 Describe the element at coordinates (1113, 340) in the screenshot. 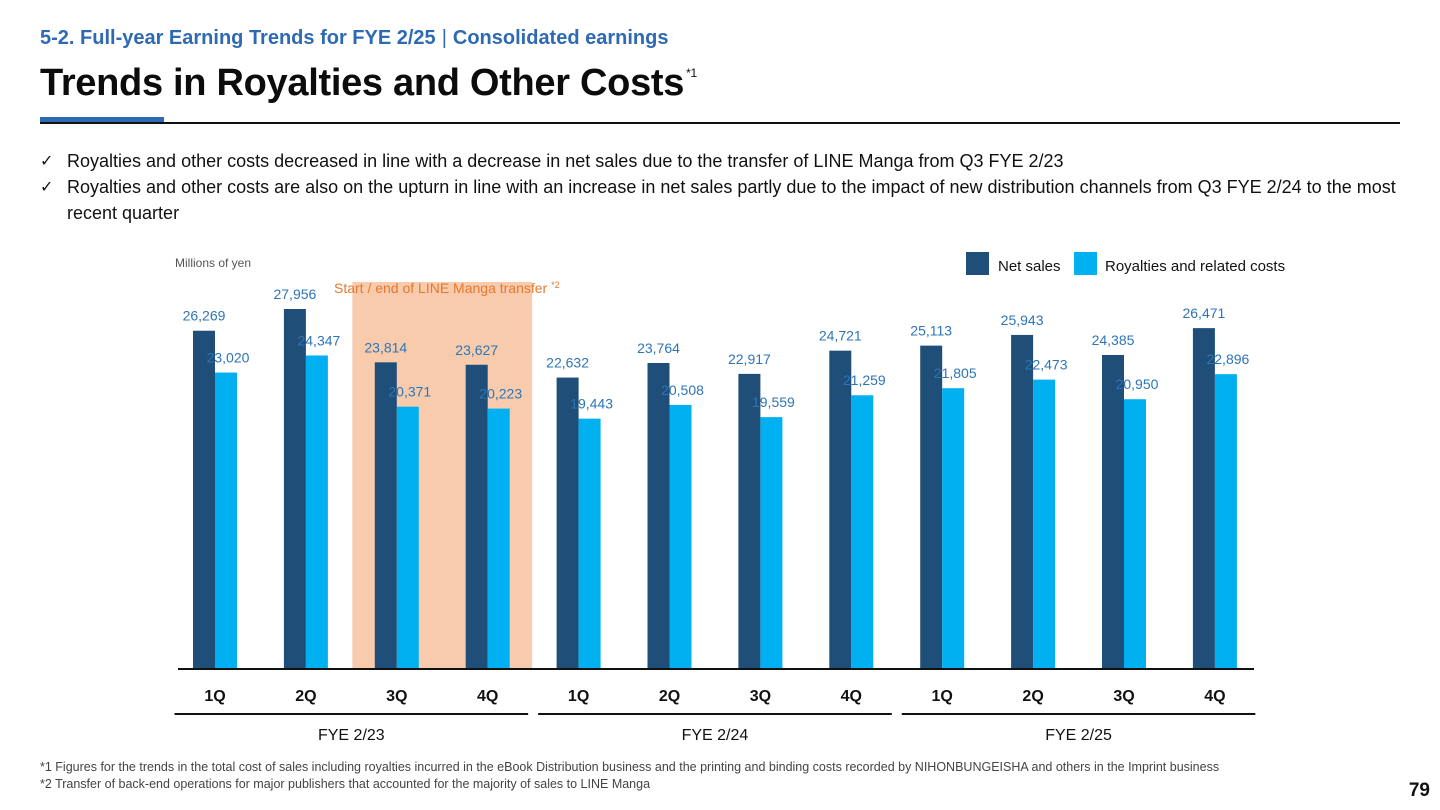

I see `data-label-net-sales: 24,385` at that location.